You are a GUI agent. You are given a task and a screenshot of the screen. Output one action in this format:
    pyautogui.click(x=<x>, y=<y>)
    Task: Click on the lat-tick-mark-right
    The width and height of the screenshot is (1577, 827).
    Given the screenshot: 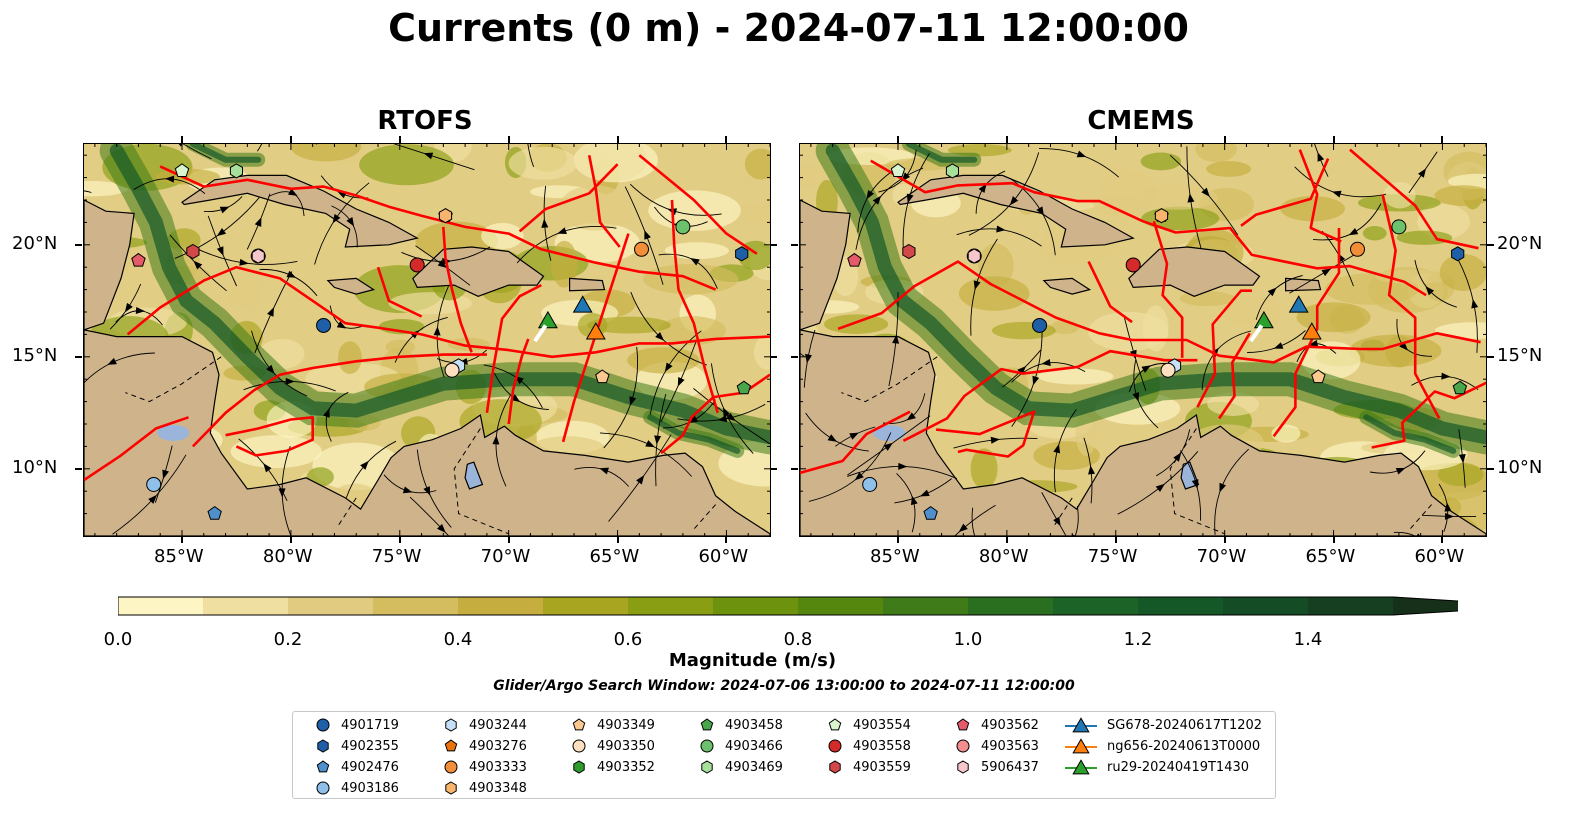 What is the action you would take?
    pyautogui.click(x=1490, y=356)
    